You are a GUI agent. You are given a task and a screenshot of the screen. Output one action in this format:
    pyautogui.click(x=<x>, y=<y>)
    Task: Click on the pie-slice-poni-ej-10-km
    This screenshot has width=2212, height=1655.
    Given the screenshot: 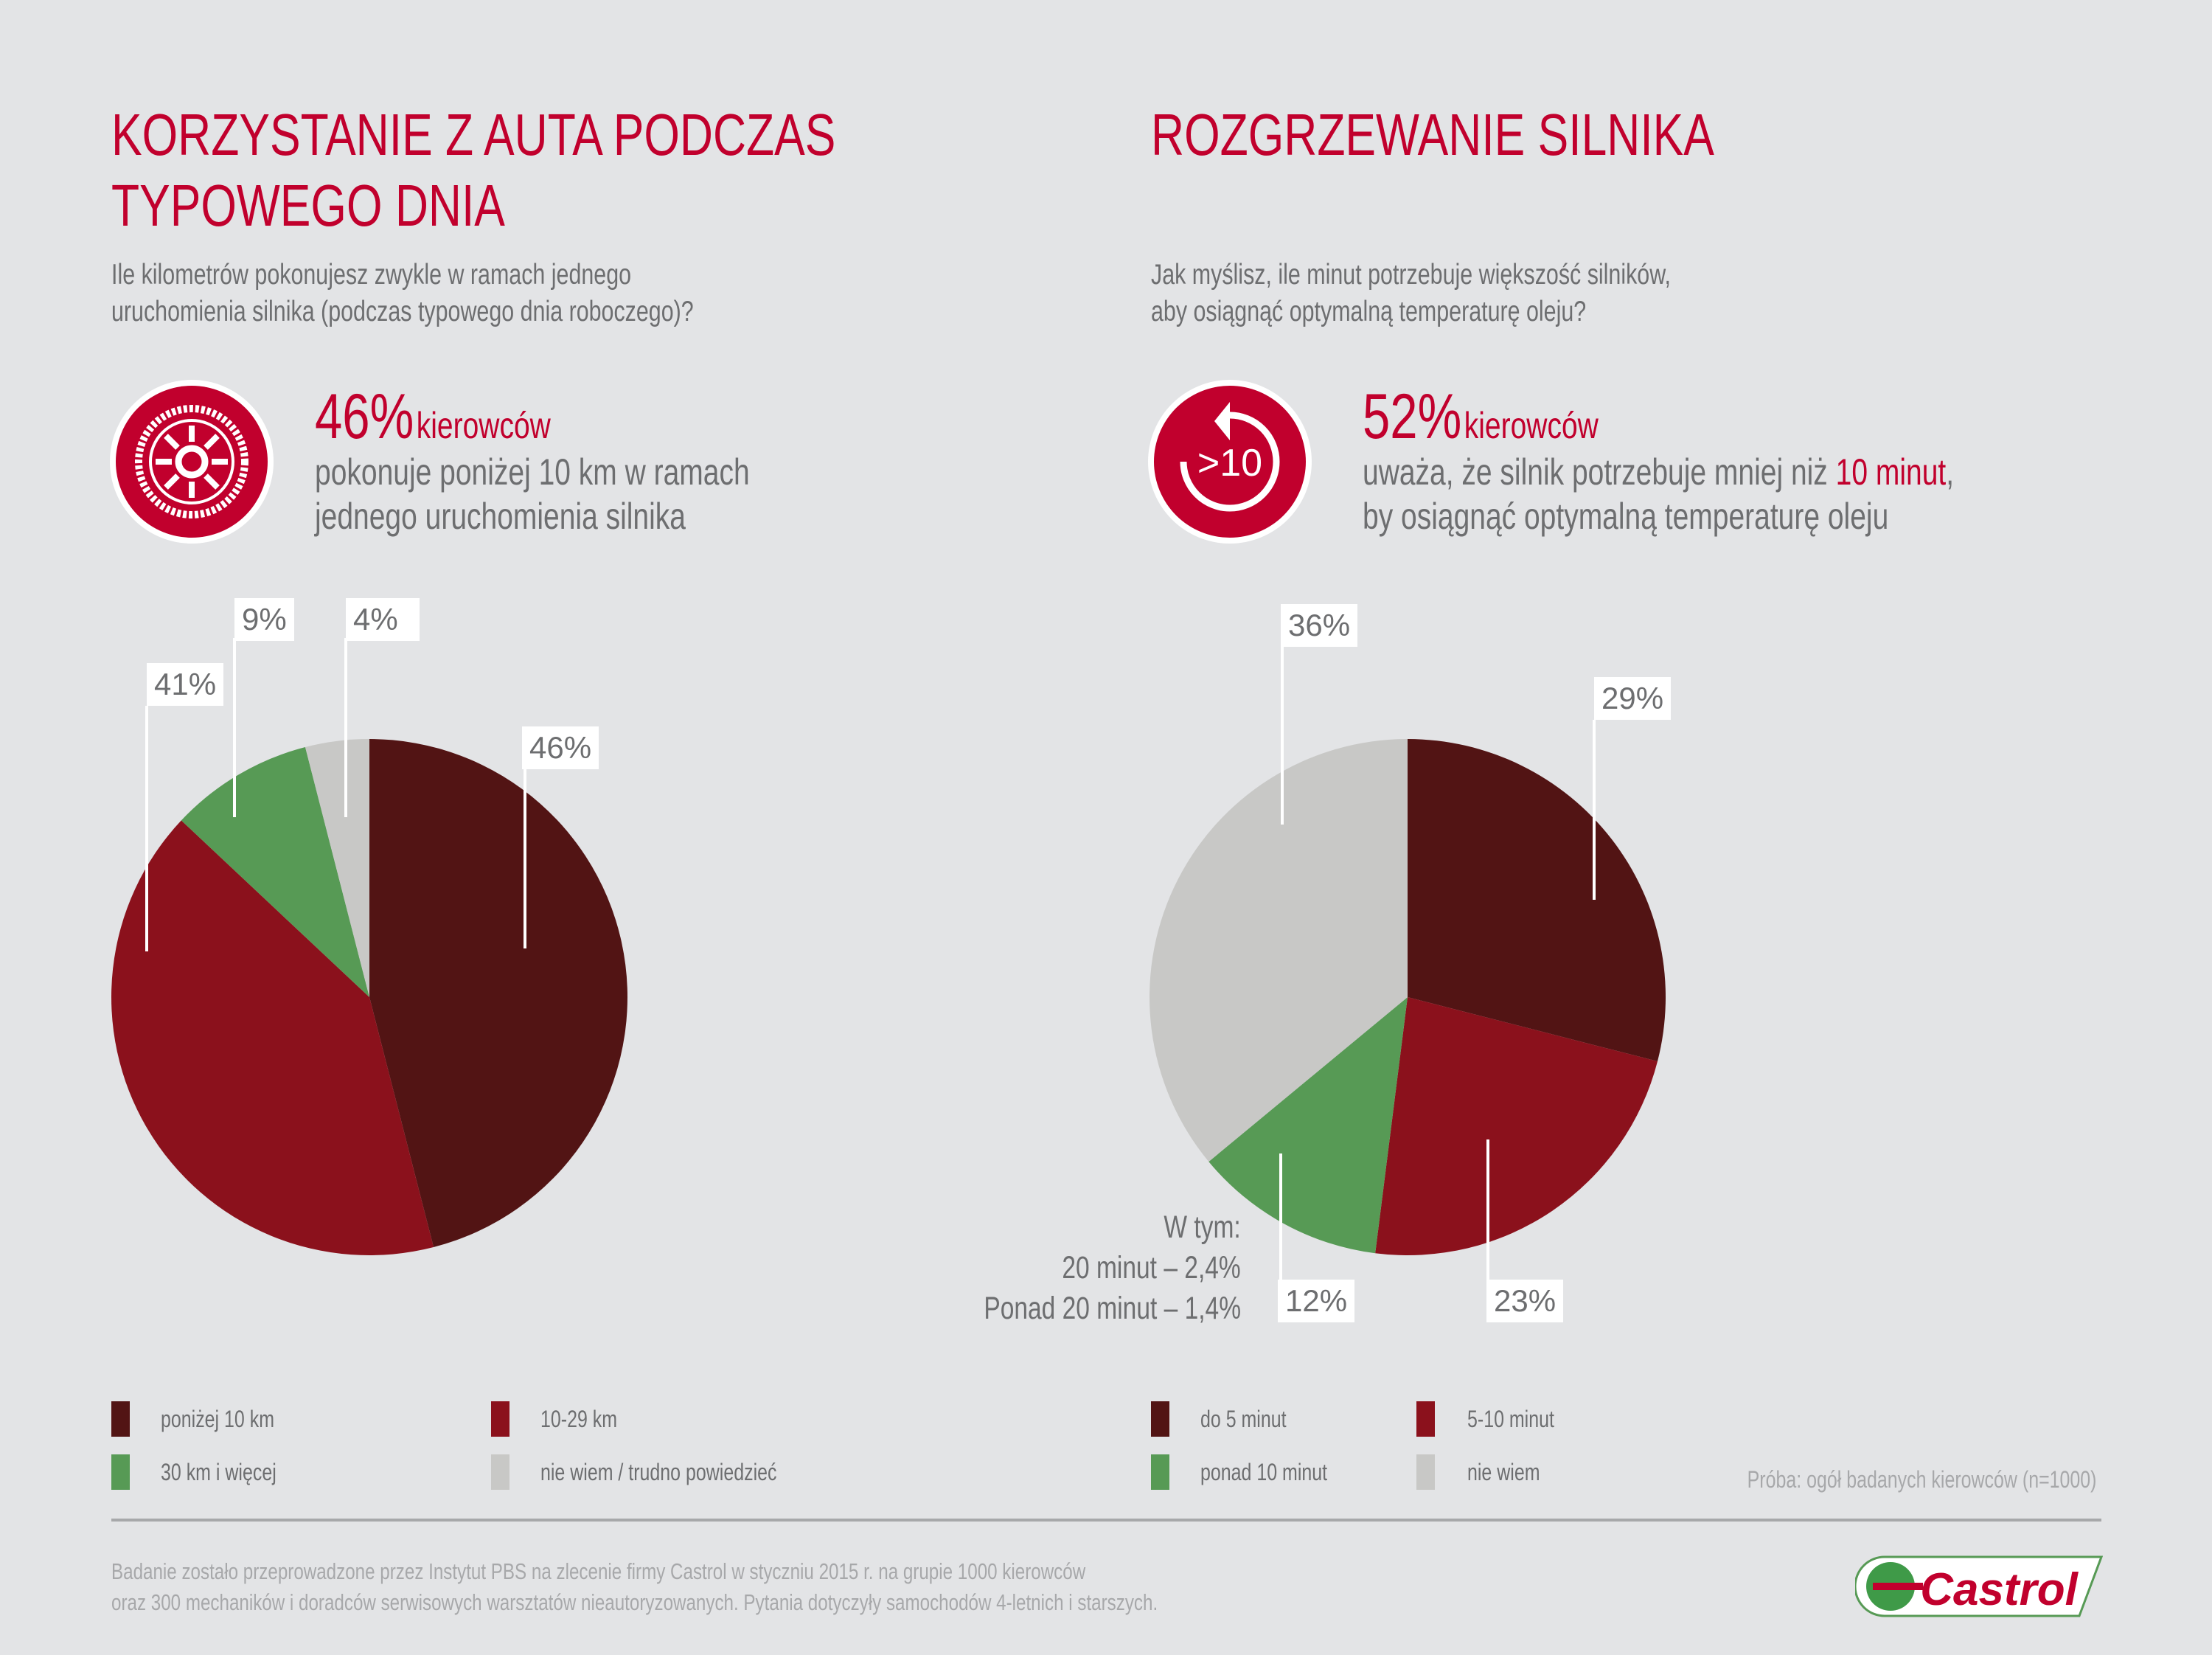 What is the action you would take?
    pyautogui.click(x=498, y=994)
    